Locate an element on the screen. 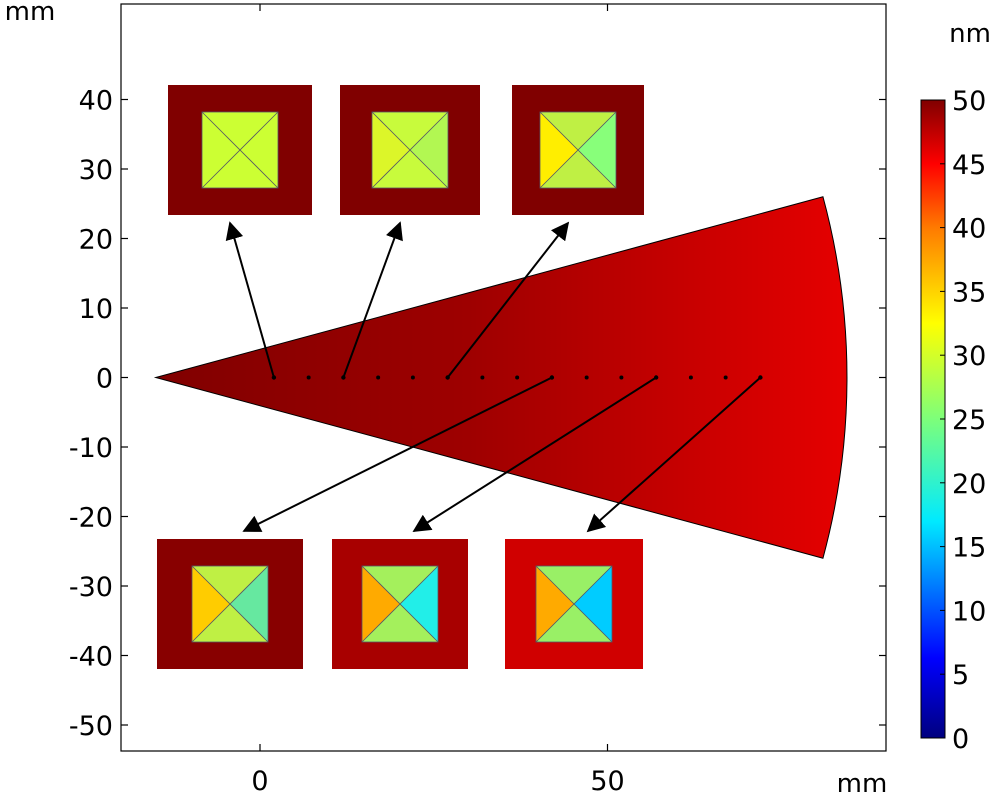  x-unit-label: mm is located at coordinates (862, 782).